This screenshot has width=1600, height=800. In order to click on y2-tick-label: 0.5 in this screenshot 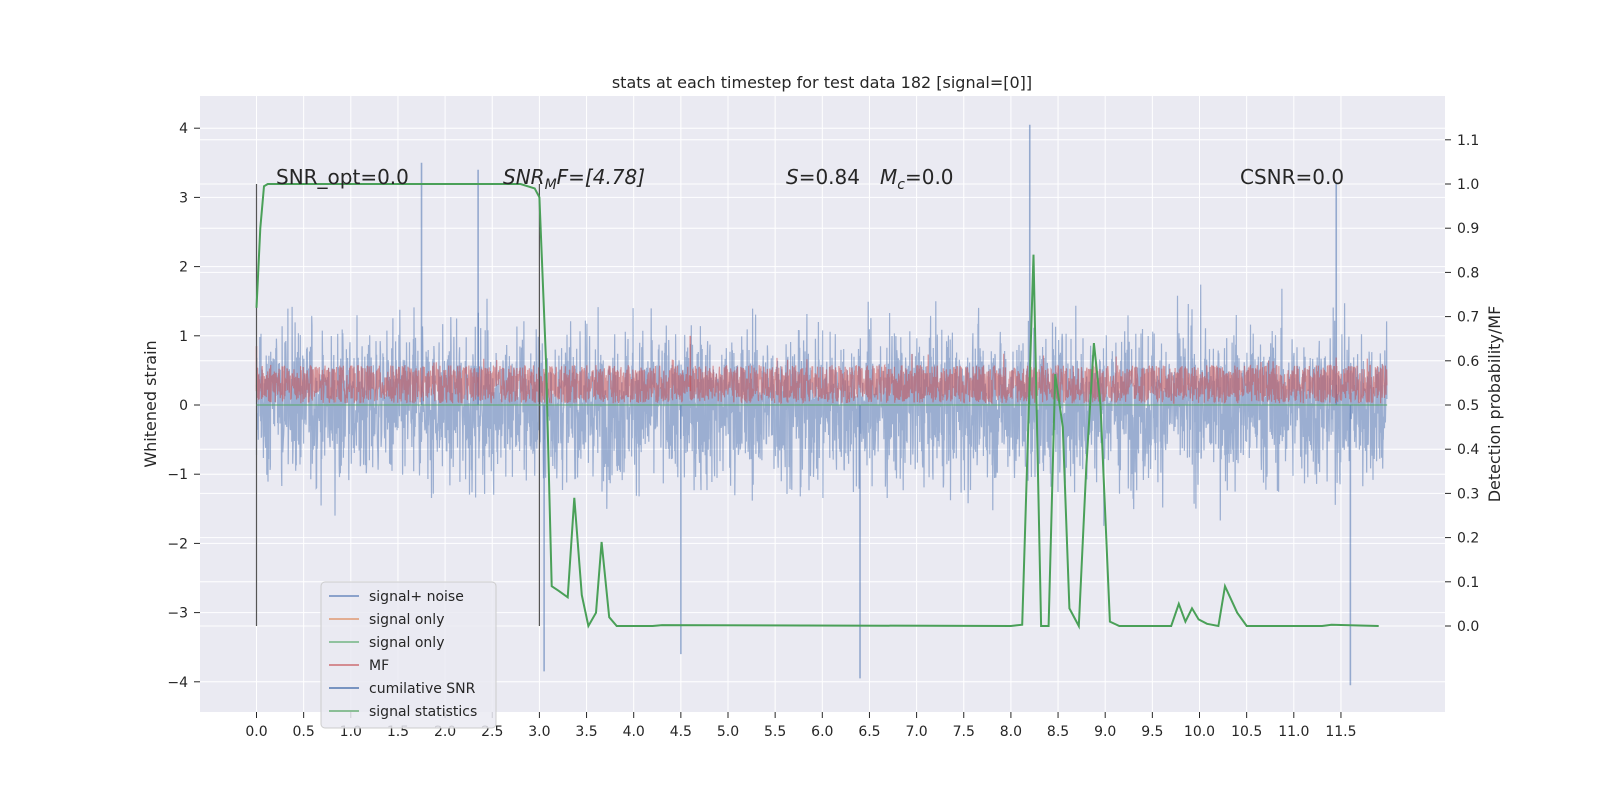, I will do `click(1468, 406)`.